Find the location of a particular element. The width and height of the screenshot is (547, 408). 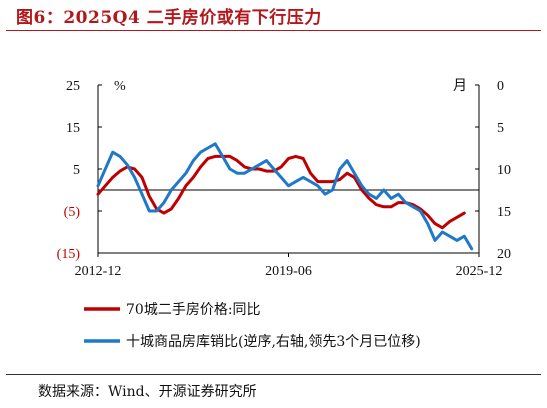

title-underline is located at coordinates (273, 30).